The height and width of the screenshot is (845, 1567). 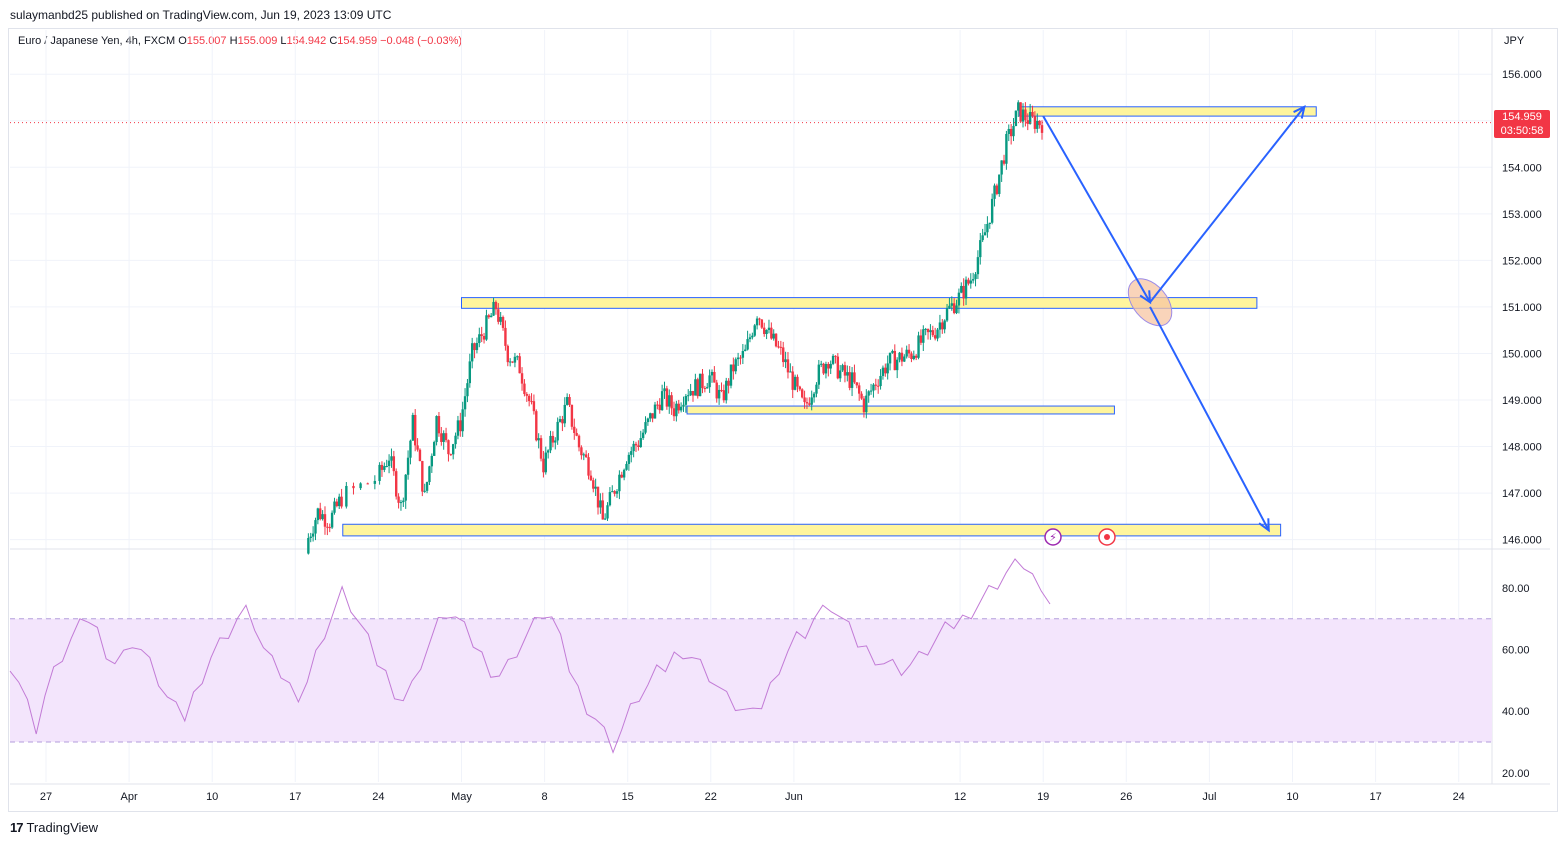 I want to click on time-axis-tick: 26, so click(x=1126, y=797).